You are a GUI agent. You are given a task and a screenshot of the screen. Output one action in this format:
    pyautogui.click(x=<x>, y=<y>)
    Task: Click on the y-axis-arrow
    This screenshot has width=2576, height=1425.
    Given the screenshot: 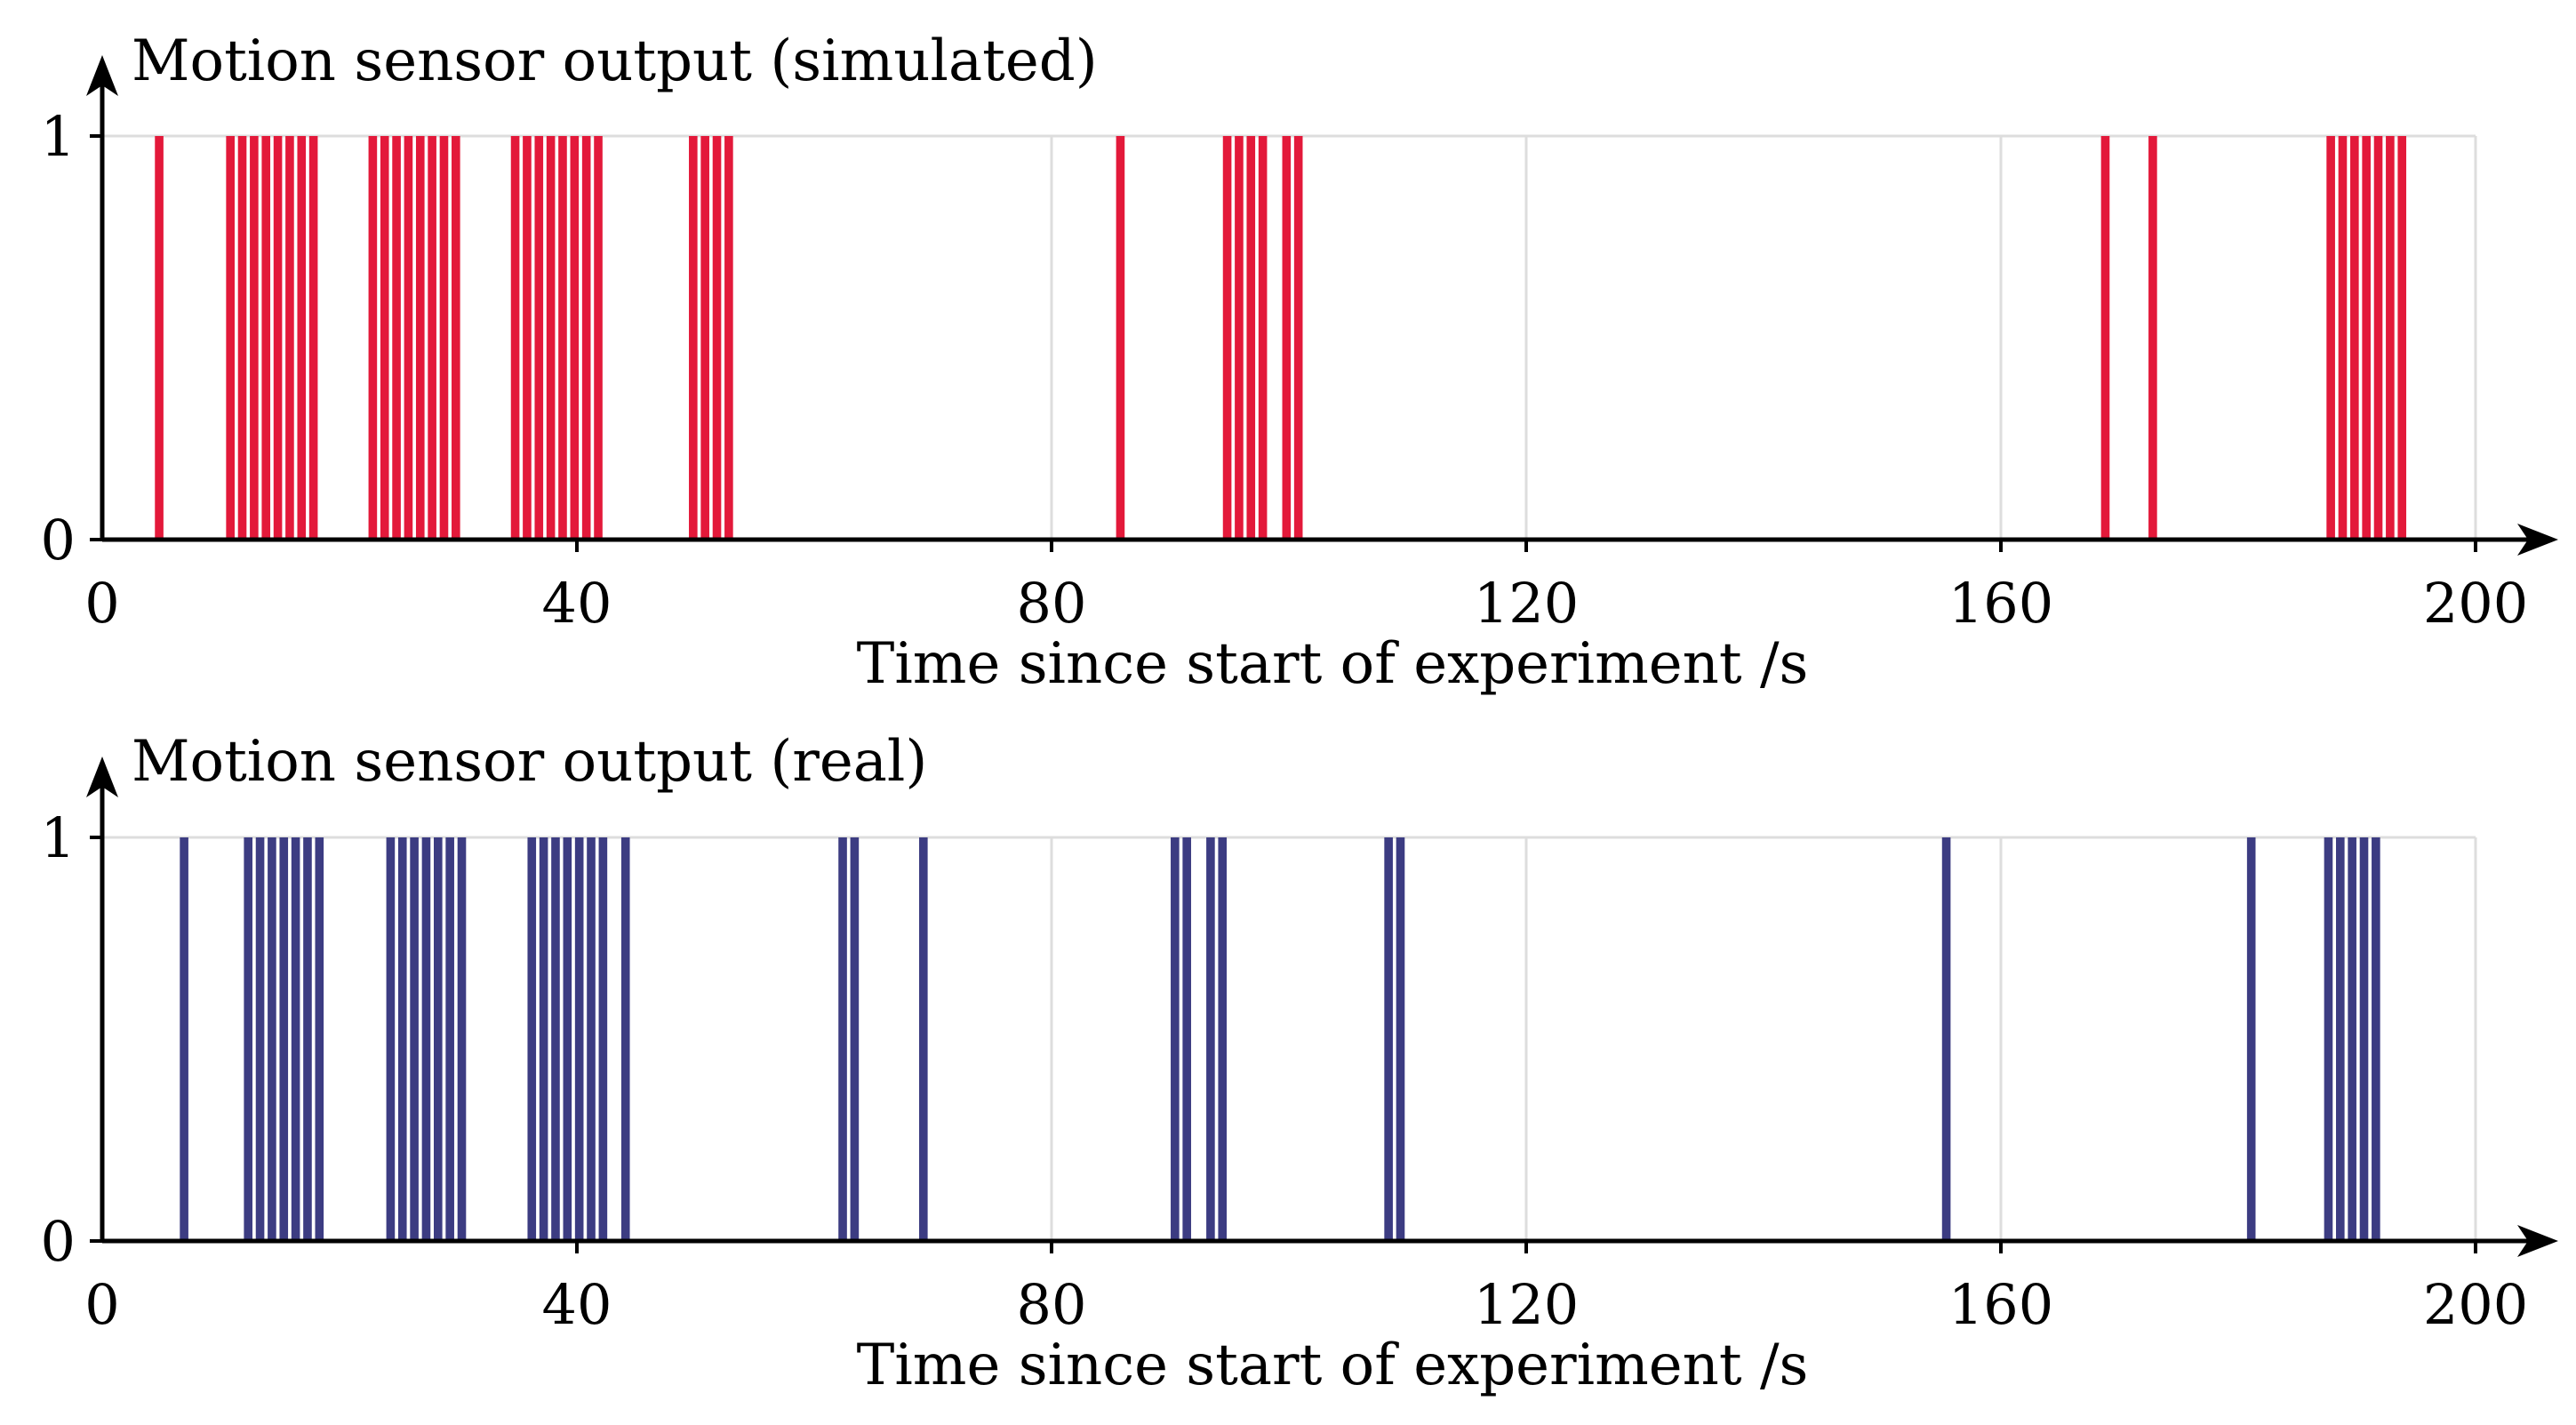 What is the action you would take?
    pyautogui.click(x=102, y=777)
    